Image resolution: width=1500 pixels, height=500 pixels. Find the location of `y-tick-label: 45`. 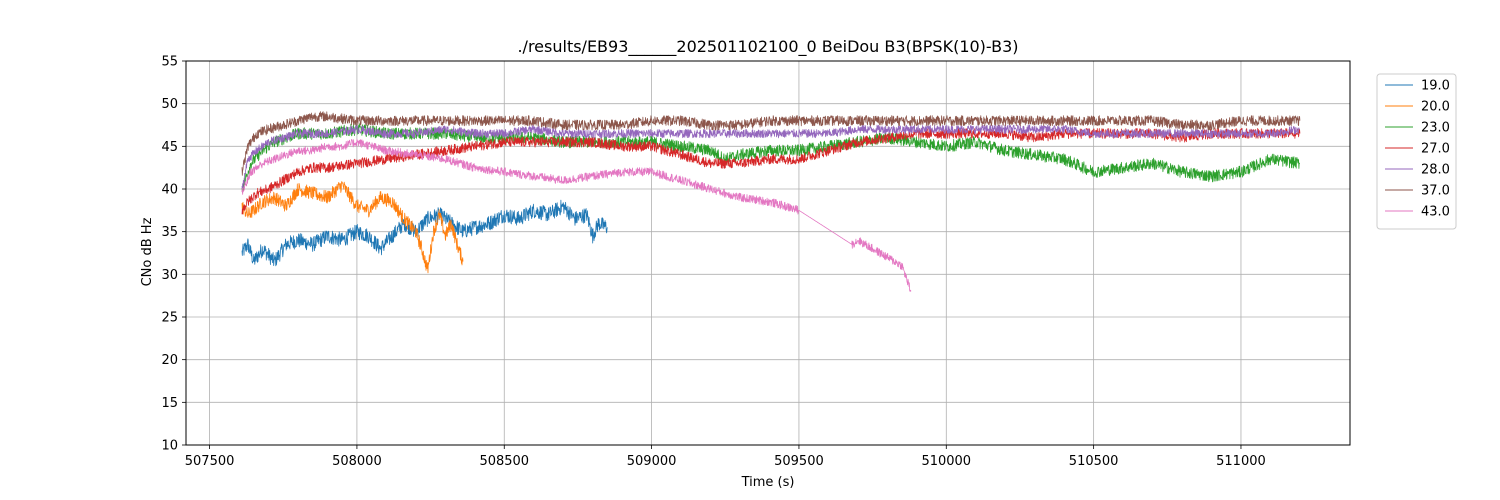

y-tick-label: 45 is located at coordinates (169, 147).